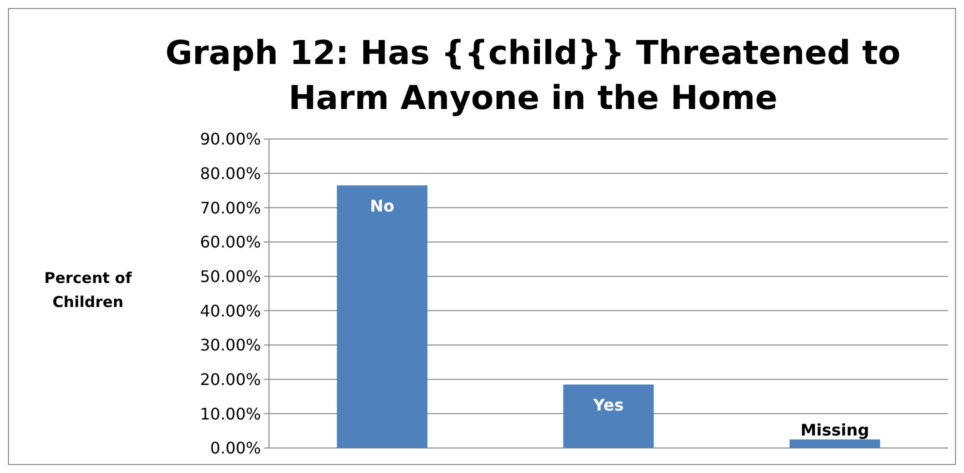 Image resolution: width=964 pixels, height=473 pixels. What do you see at coordinates (382, 206) in the screenshot?
I see `x-tick-label: No` at bounding box center [382, 206].